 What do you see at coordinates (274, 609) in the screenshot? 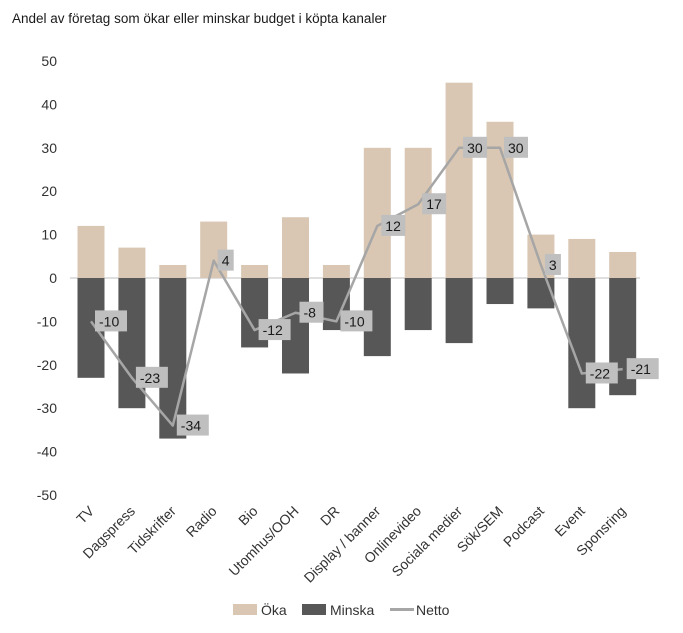
I see `legend-label-oka: Öka` at bounding box center [274, 609].